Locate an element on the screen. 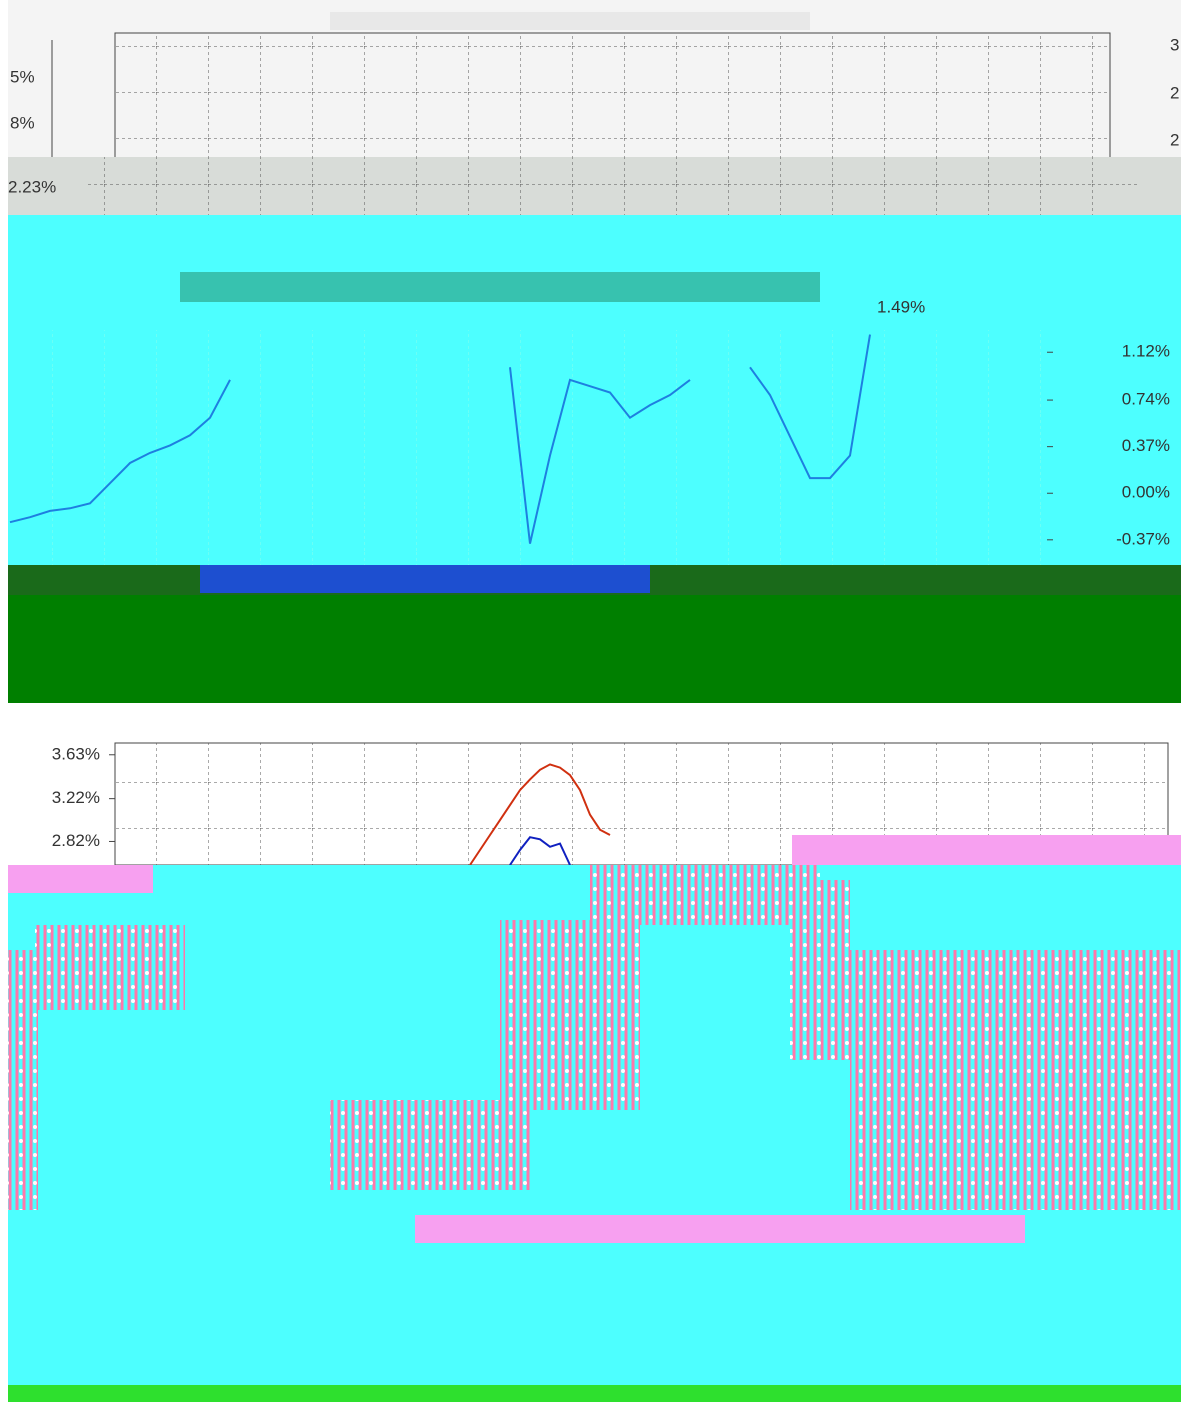 The image size is (1181, 1407). top-panel: 5% 8% 3 2 2 is located at coordinates (594, 80).